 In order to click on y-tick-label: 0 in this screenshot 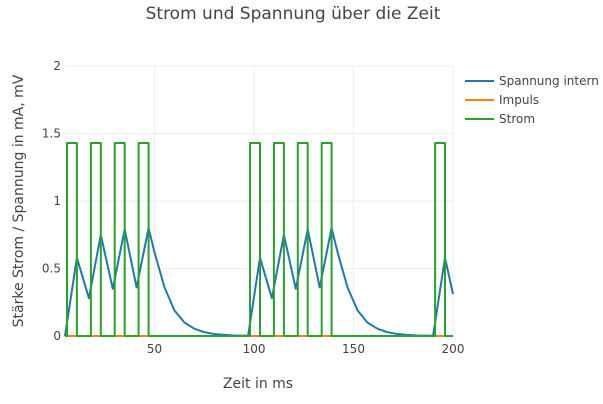, I will do `click(57, 336)`.